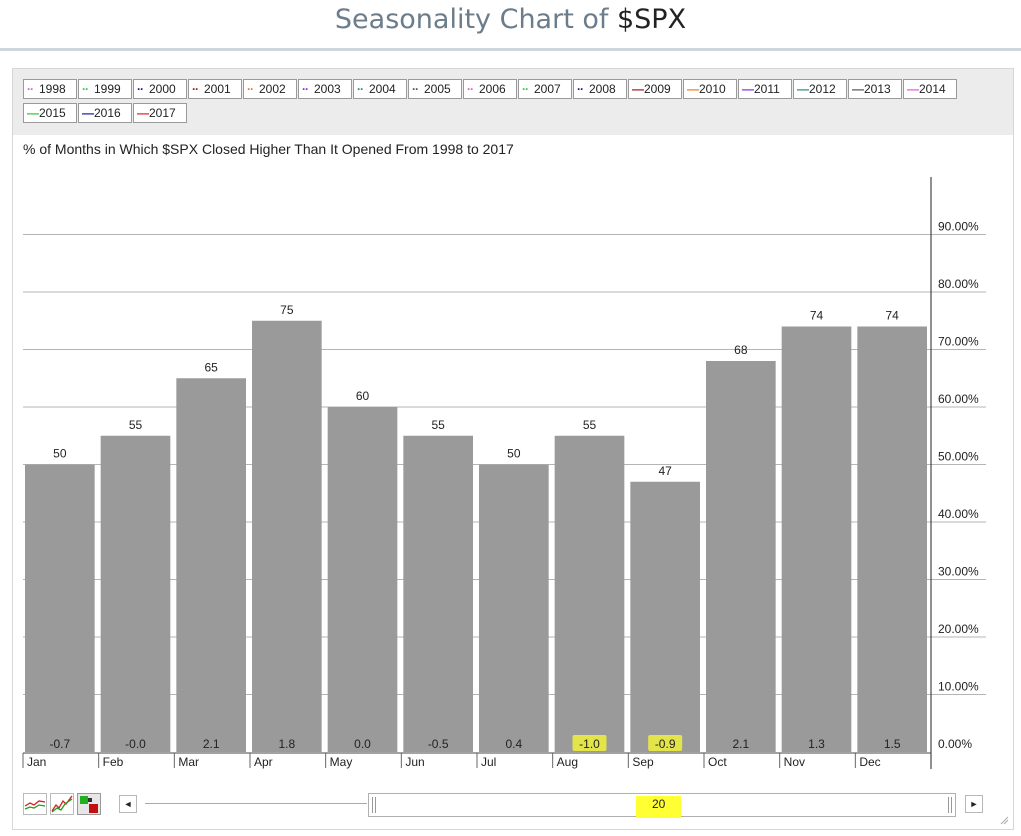 The image size is (1021, 836). I want to click on legend-item-2012: —2012, so click(820, 89).